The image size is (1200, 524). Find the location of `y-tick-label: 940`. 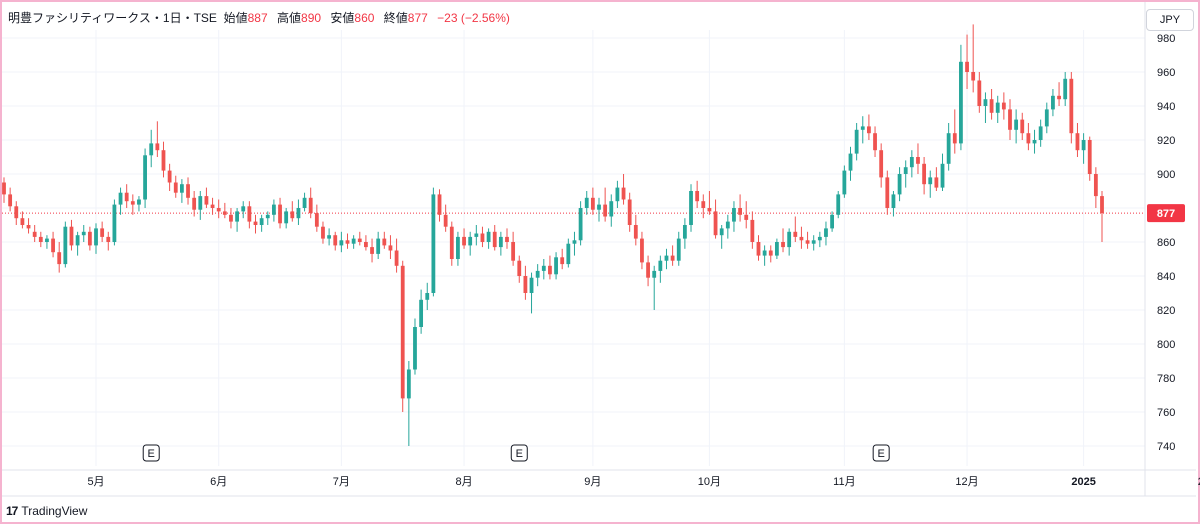

y-tick-label: 940 is located at coordinates (1166, 107).